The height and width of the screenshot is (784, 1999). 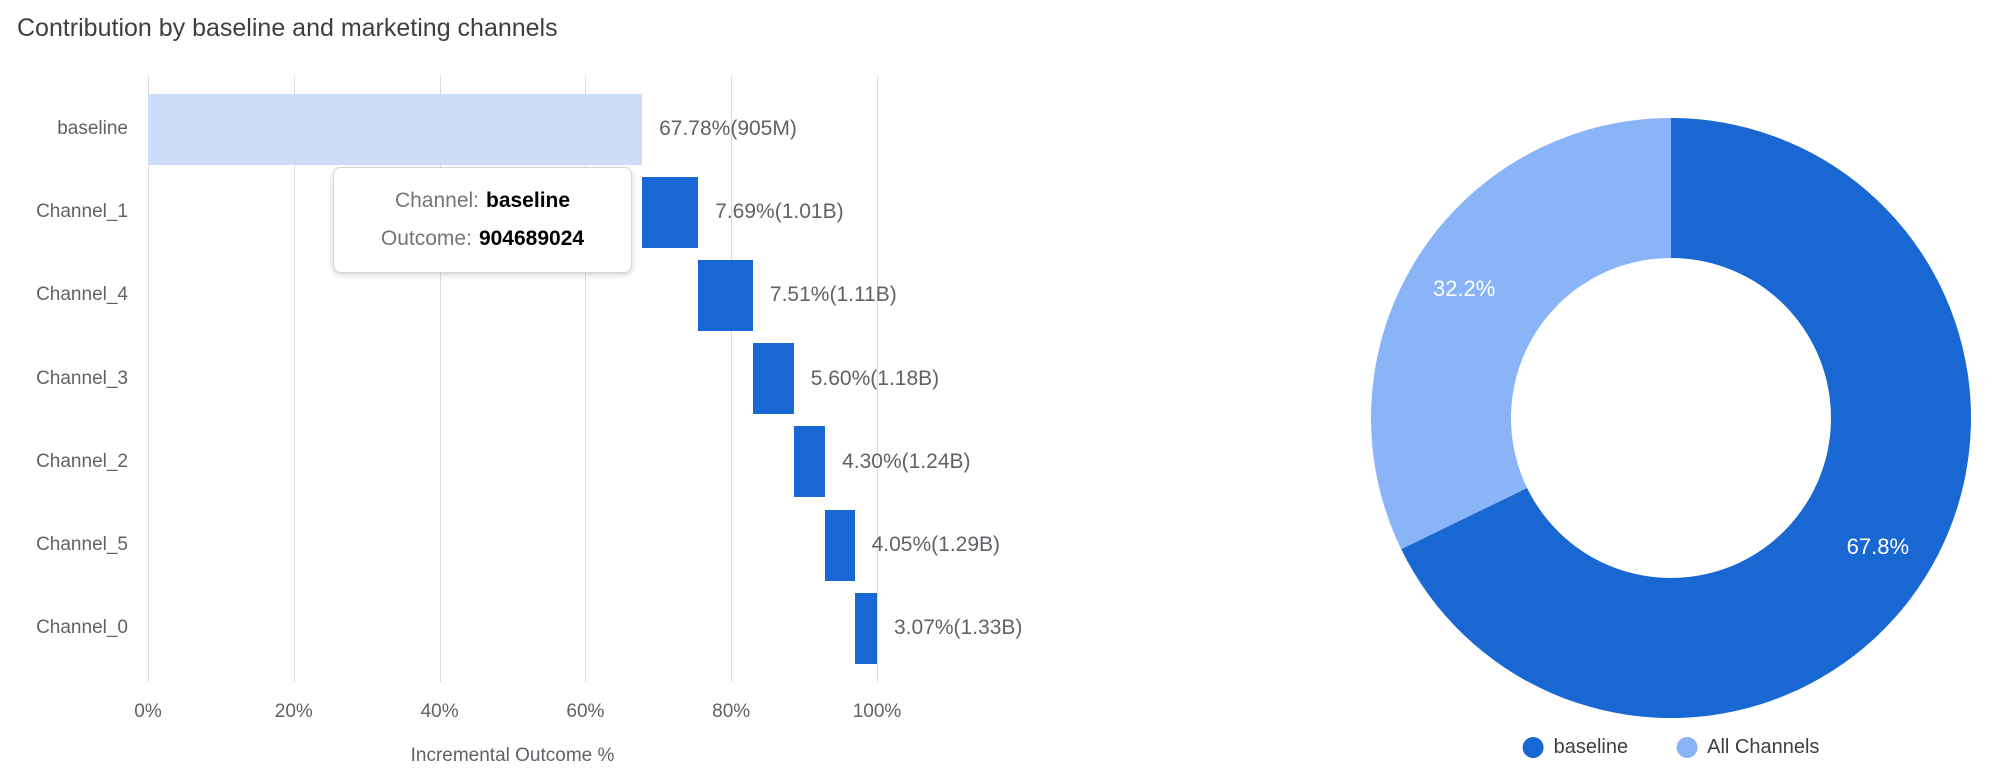 I want to click on legend-item-baseline: baseline, so click(x=1575, y=747).